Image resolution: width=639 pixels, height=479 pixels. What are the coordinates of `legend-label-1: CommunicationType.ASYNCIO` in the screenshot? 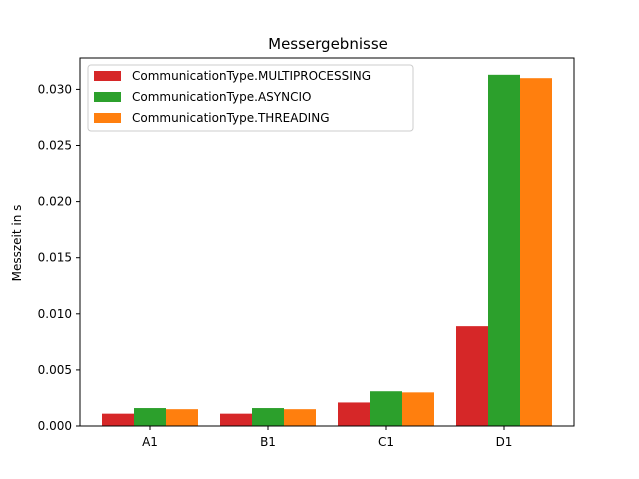 It's located at (221, 97).